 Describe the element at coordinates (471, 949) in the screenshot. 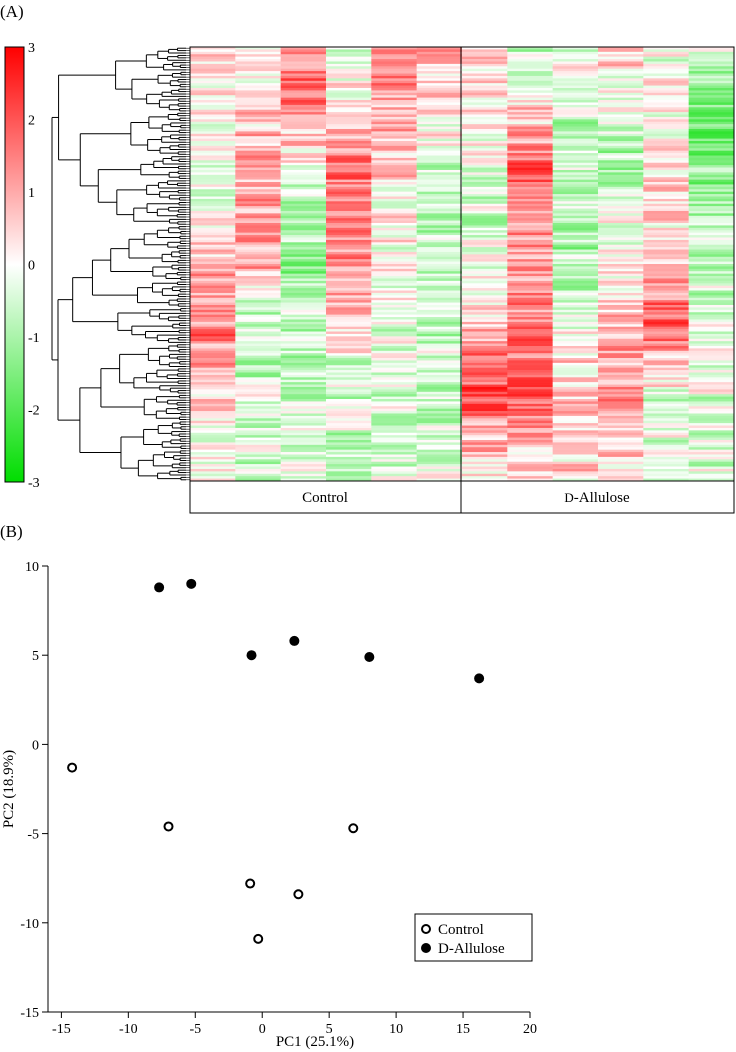

I see `legend-label-allulose: D-Allulose` at that location.